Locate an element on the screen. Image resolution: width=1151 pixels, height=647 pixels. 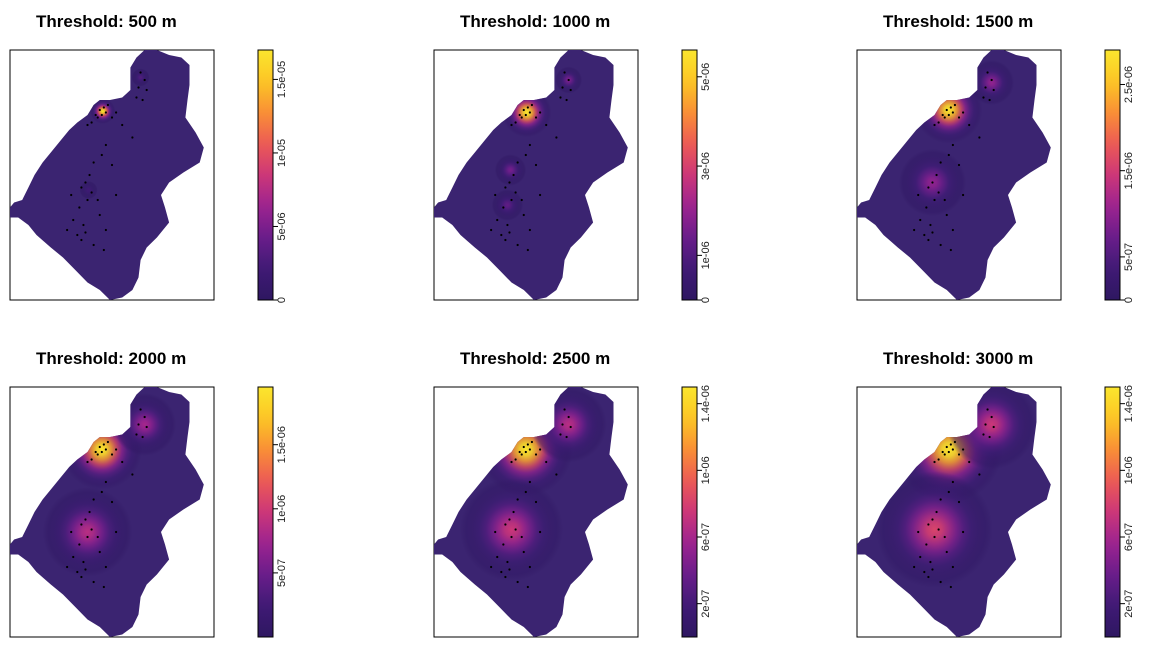
panel-title: Threshold: 500 m is located at coordinates (106, 21).